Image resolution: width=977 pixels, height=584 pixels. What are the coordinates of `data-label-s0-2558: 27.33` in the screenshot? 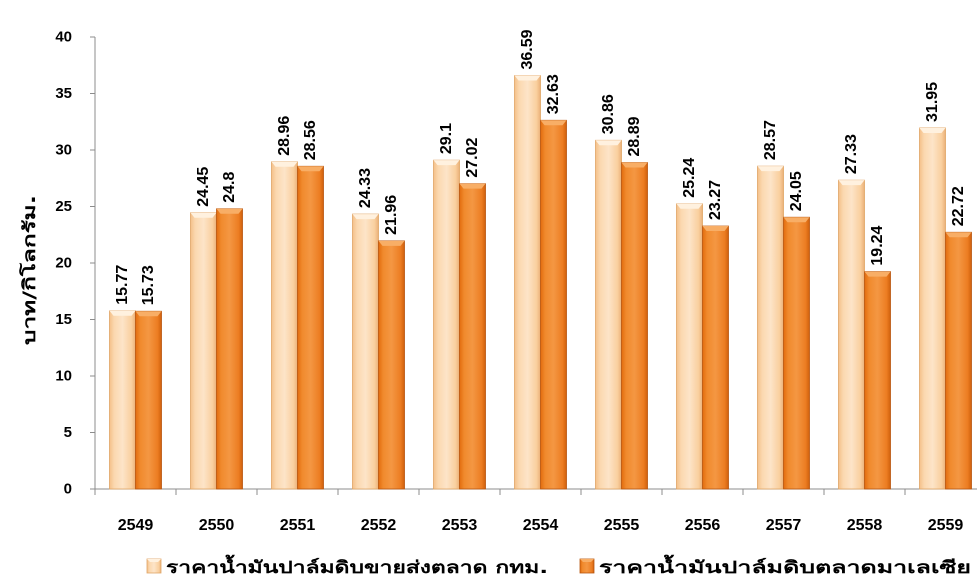 It's located at (851, 154).